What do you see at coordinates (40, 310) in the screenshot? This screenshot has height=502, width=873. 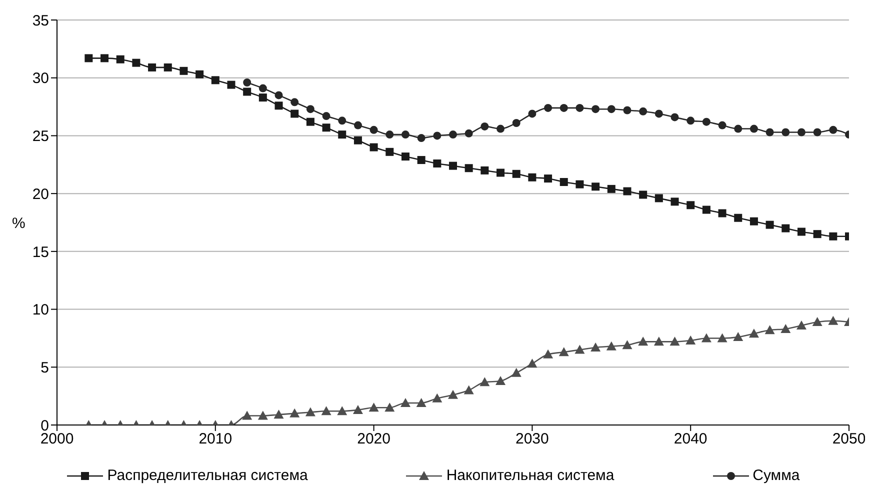 I see `y-tick-label: 10` at bounding box center [40, 310].